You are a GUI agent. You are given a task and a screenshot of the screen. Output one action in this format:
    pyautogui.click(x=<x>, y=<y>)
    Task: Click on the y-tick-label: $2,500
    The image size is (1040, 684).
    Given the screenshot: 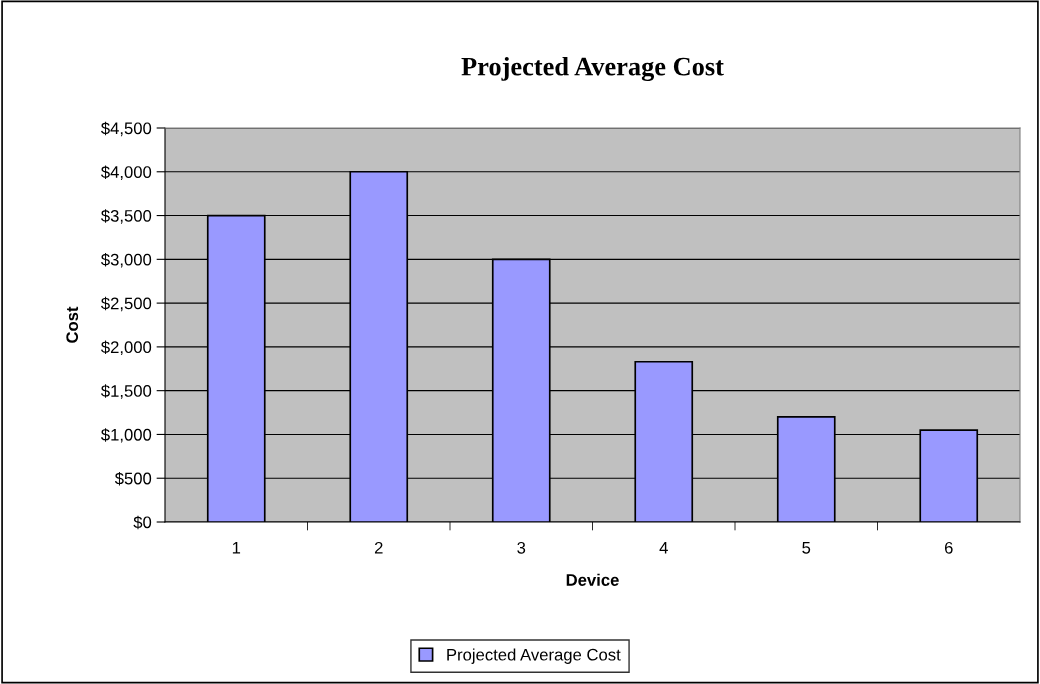 What is the action you would take?
    pyautogui.click(x=126, y=304)
    